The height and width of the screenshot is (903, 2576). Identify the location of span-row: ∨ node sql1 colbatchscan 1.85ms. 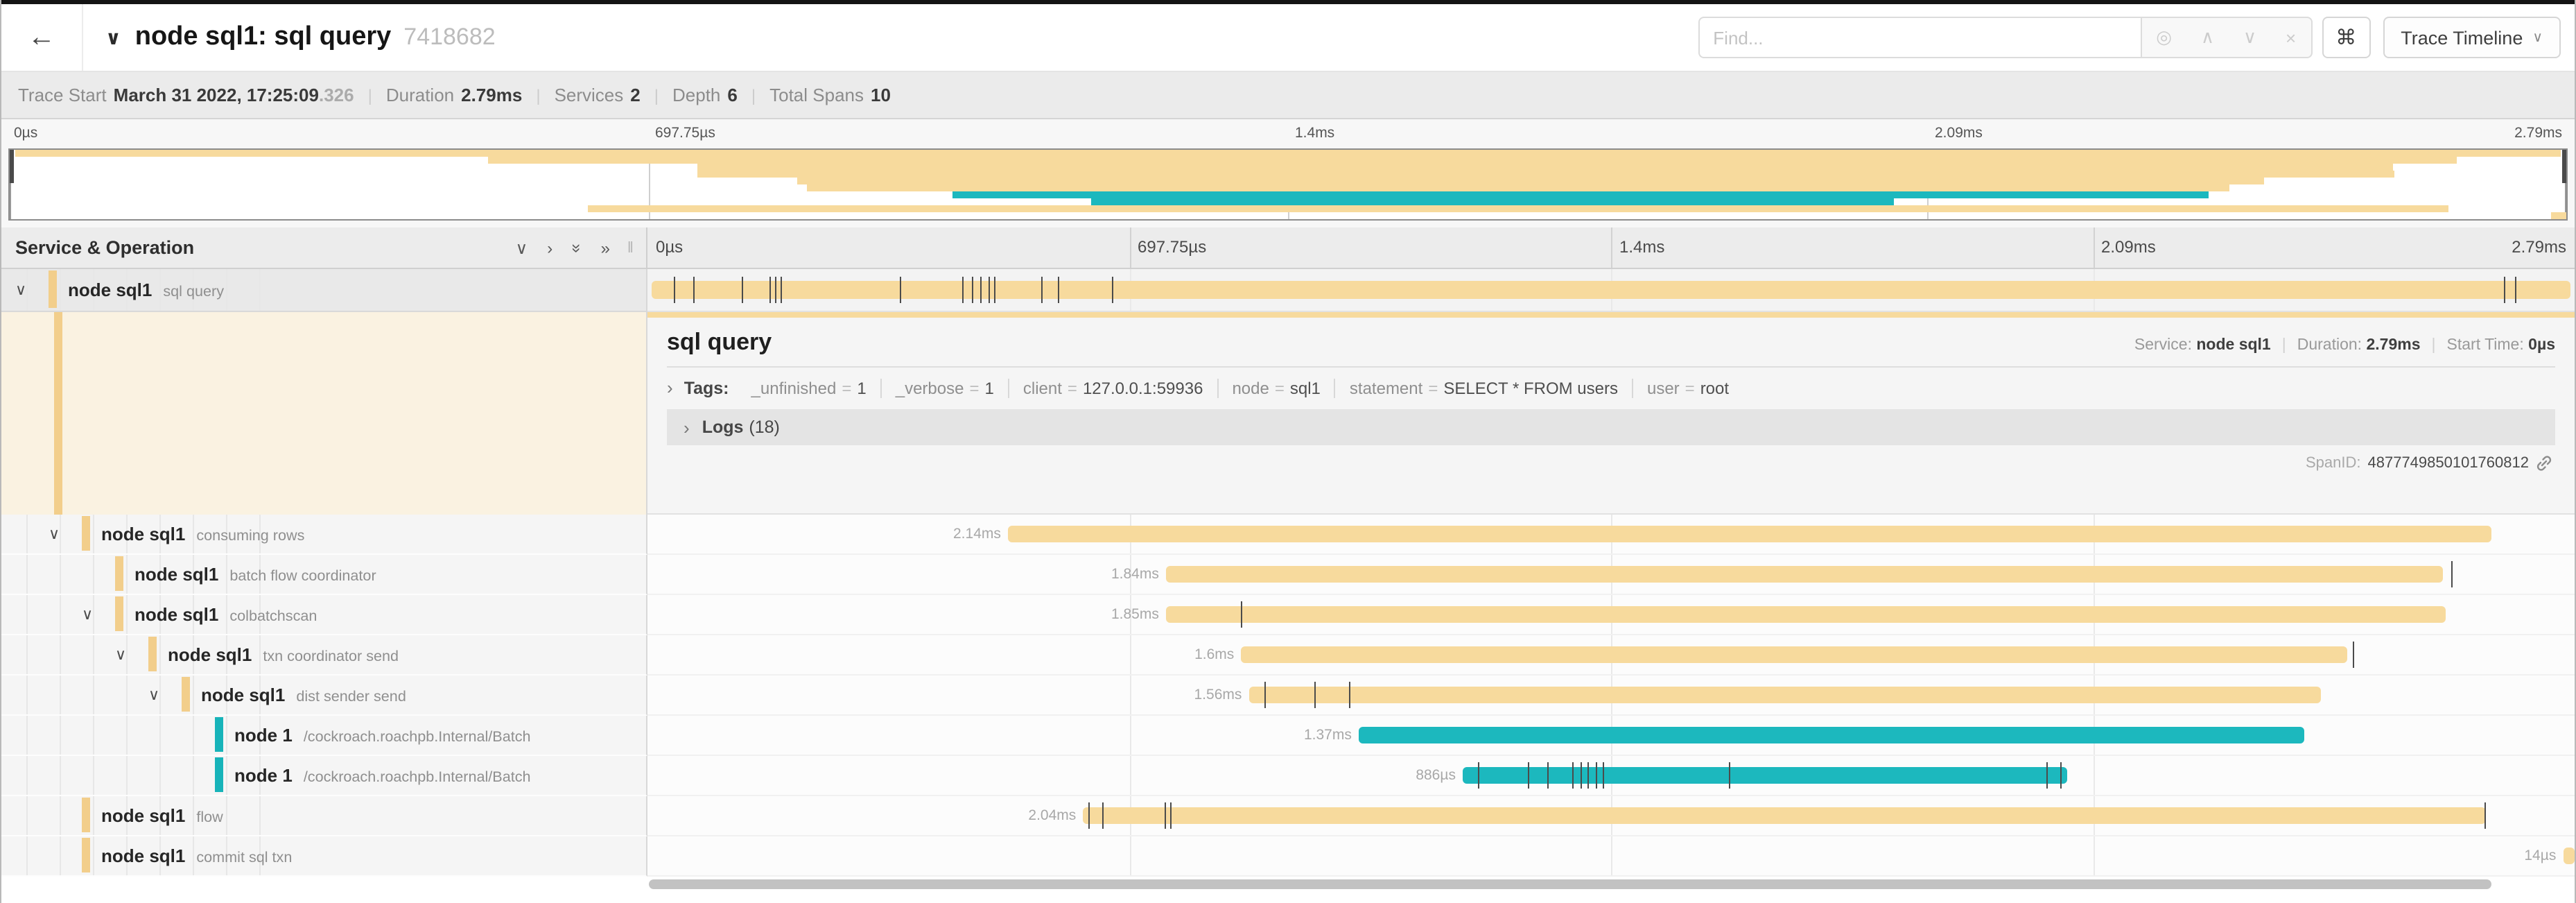
(1288, 615).